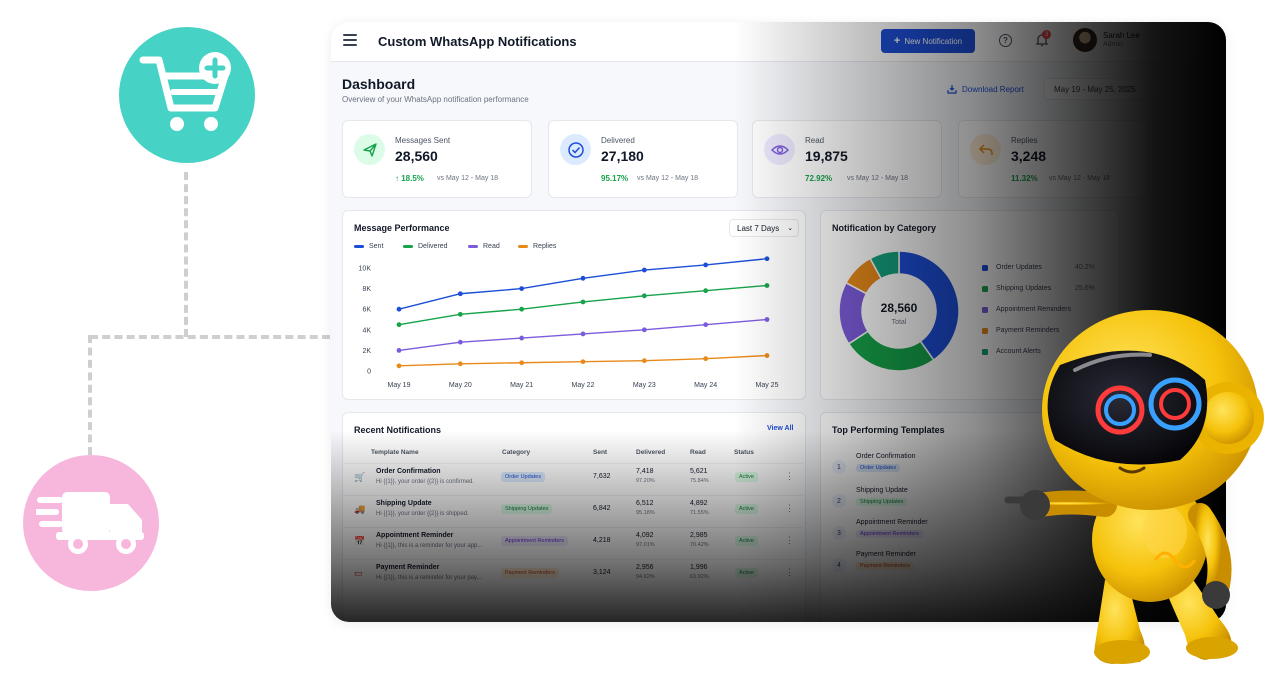 This screenshot has width=1280, height=685. What do you see at coordinates (699, 567) in the screenshot?
I see `read-count: 1,996` at bounding box center [699, 567].